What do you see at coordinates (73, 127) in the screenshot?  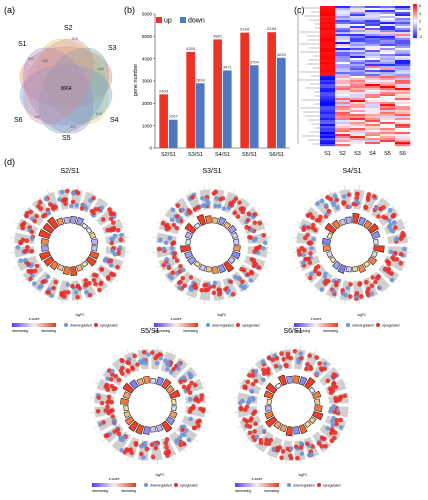 I see `venn-count: 403` at bounding box center [73, 127].